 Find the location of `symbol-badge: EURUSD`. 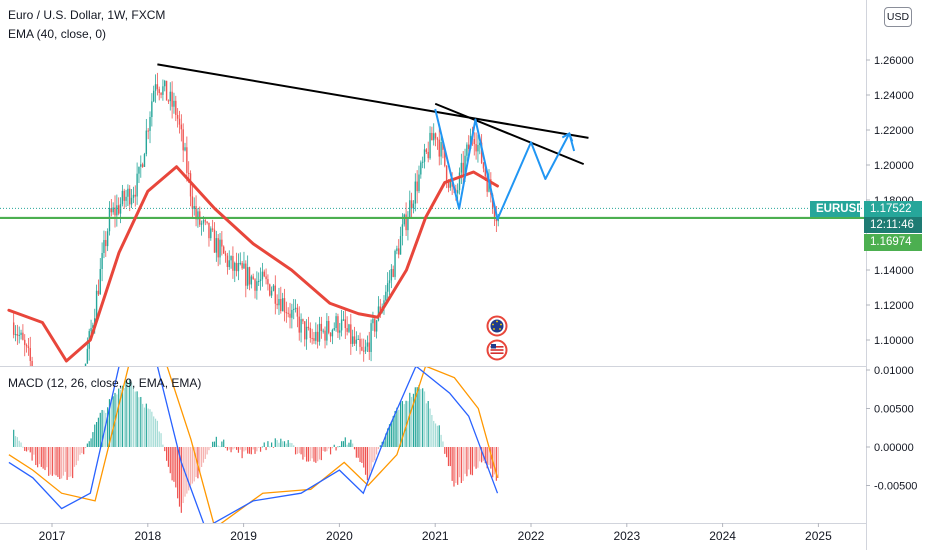

symbol-badge: EURUSD is located at coordinates (837, 209).